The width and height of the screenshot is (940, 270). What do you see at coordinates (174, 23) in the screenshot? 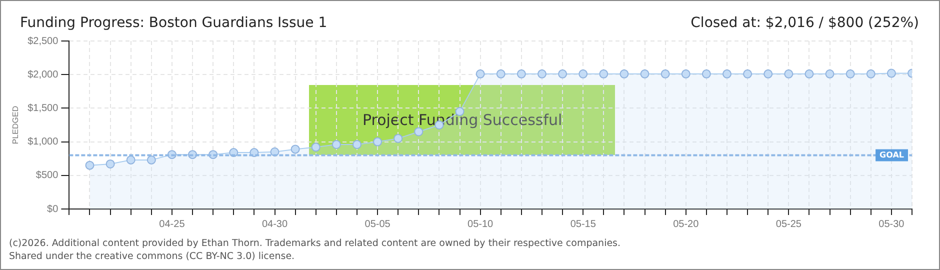
I see `chart-title: Funding Progress: Boston Guardians Issue 1` at bounding box center [174, 23].